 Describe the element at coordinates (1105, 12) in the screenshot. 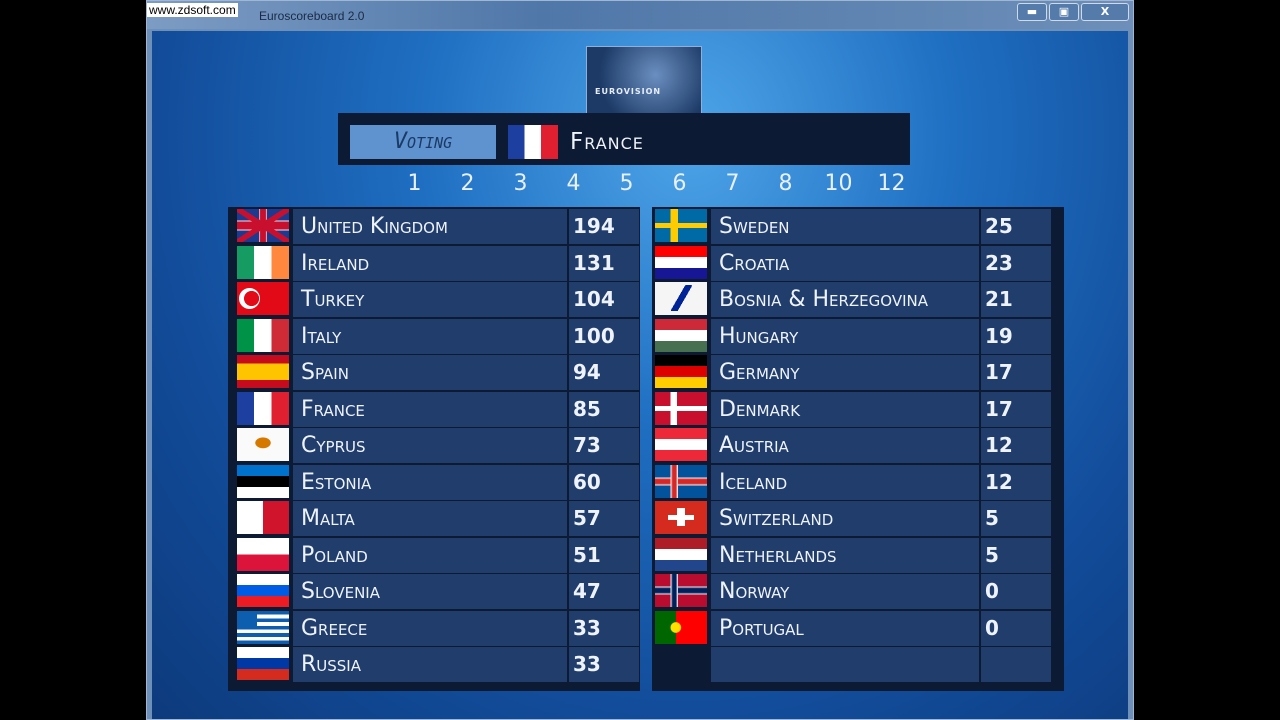

I see `close-button: X` at that location.